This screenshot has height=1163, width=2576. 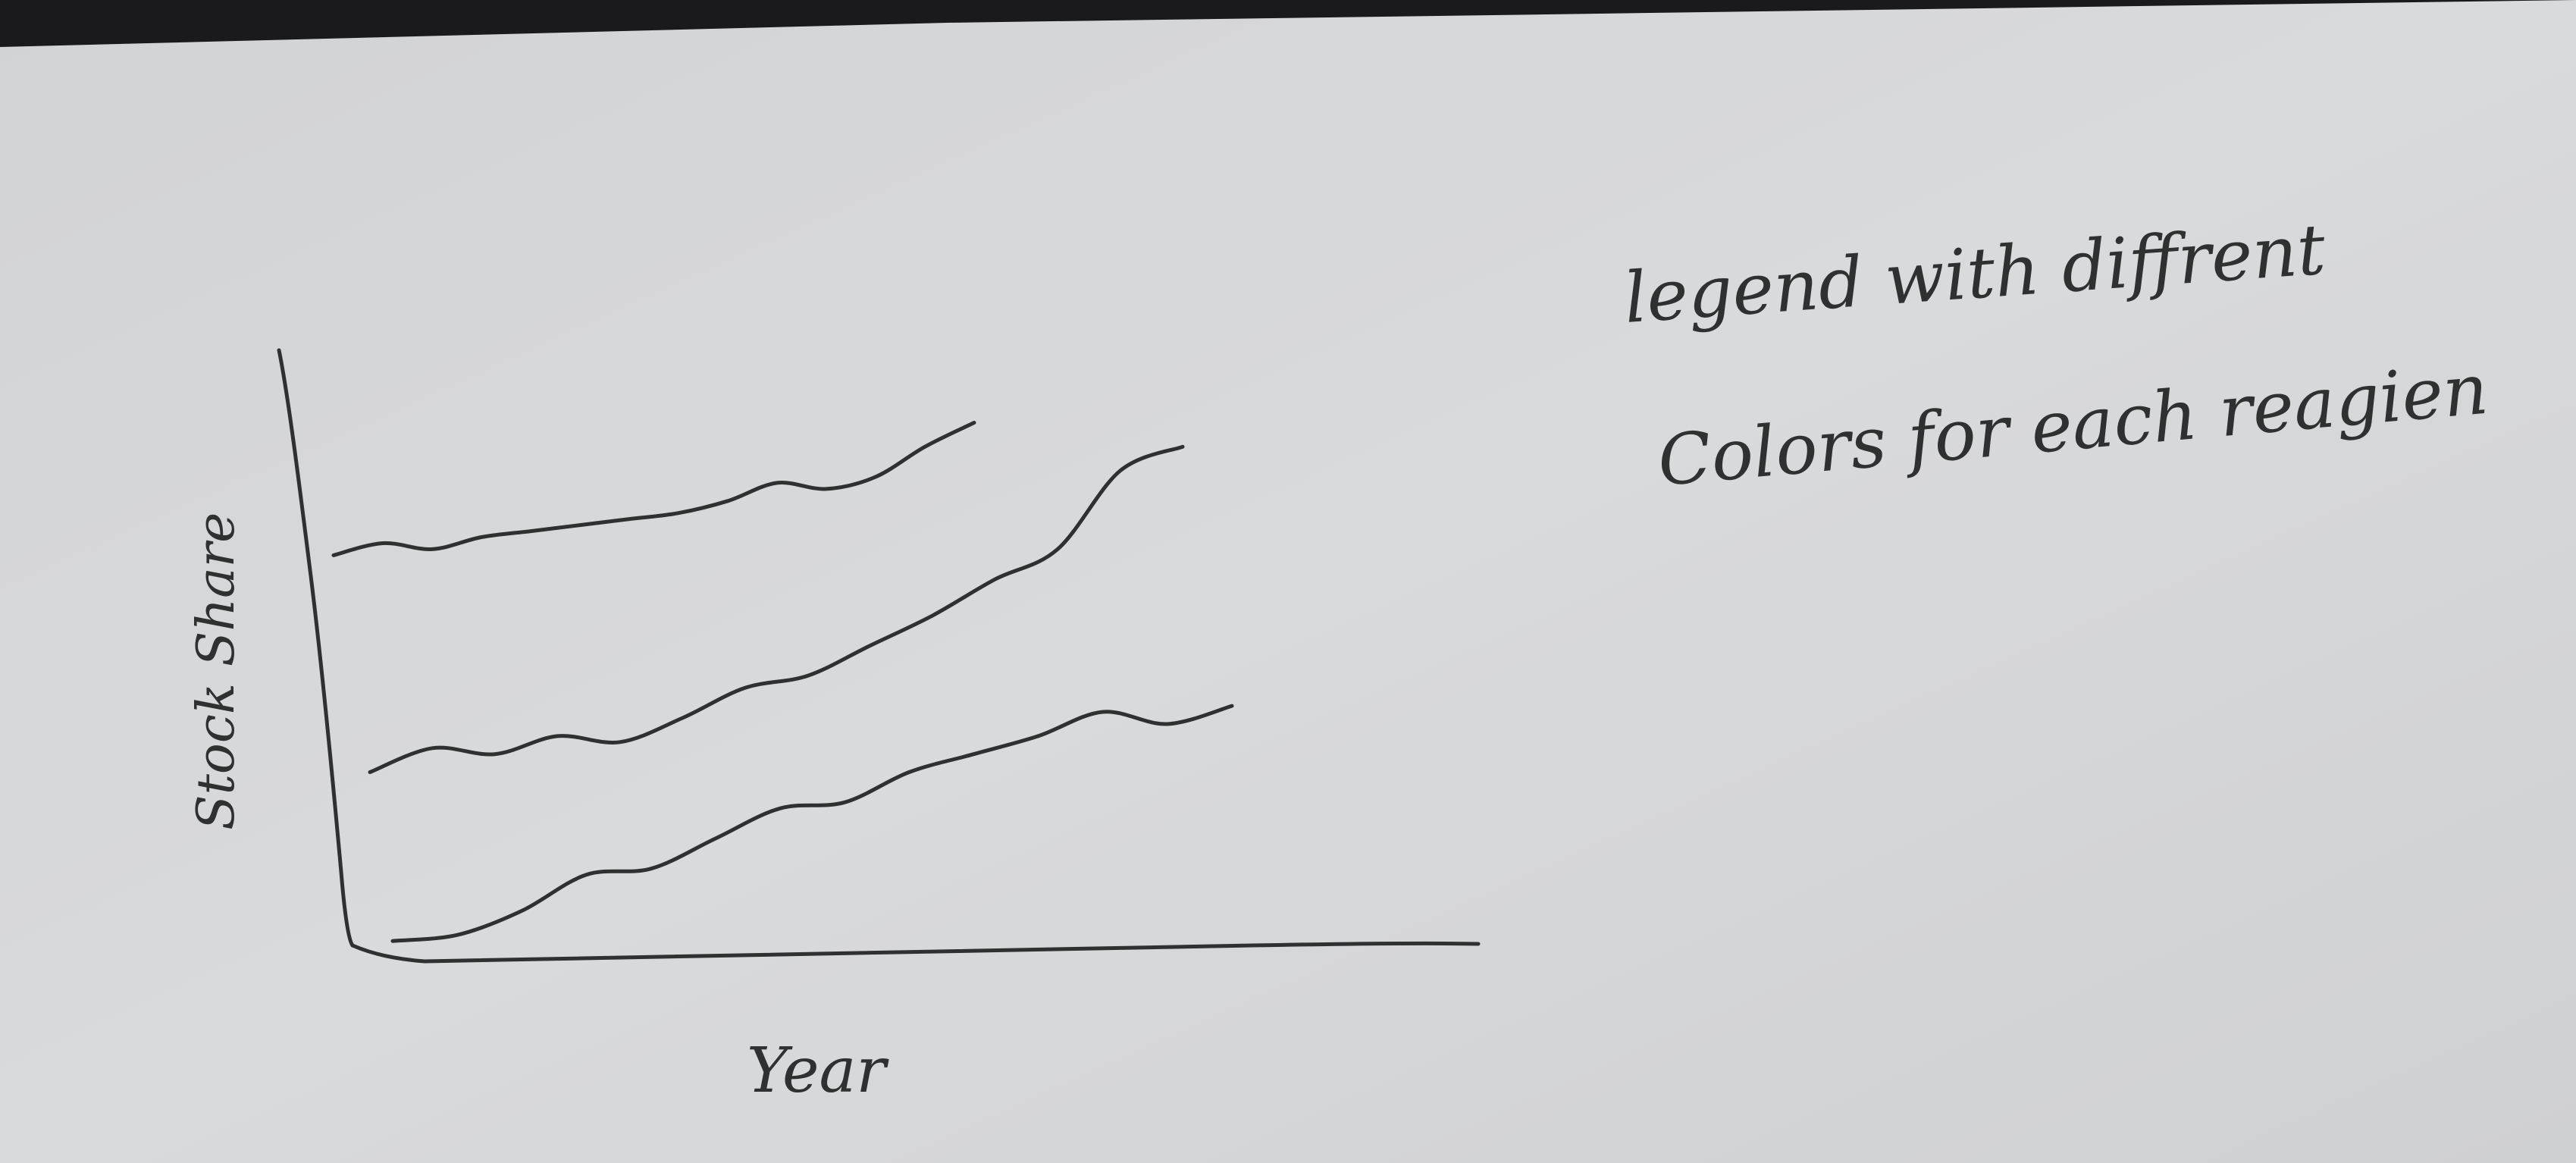 I want to click on x-axis-label: Year, so click(x=818, y=1071).